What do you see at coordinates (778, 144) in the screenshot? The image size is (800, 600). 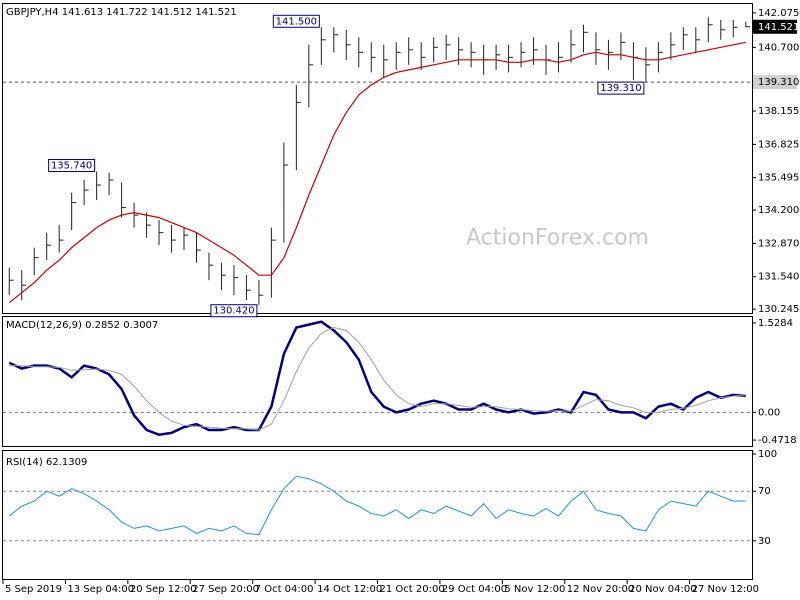 I see `y-tick-label: 136.825` at bounding box center [778, 144].